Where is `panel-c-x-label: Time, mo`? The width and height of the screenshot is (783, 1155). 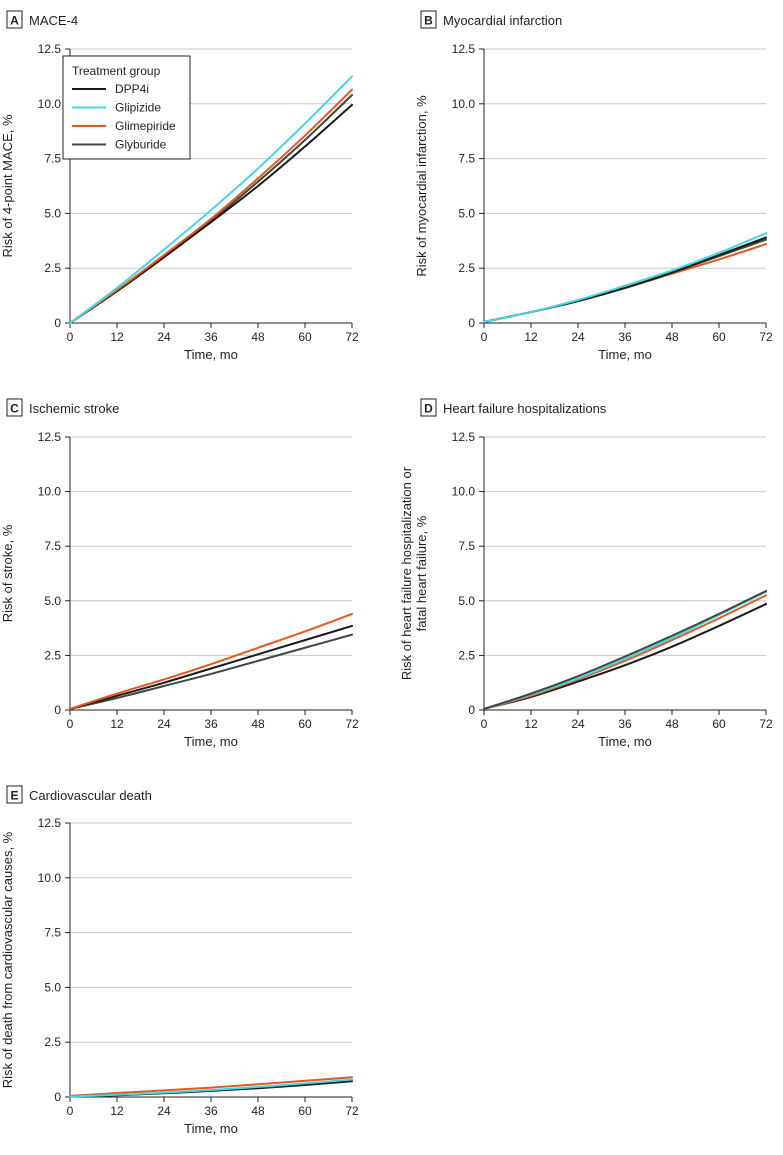
panel-c-x-label: Time, mo is located at coordinates (211, 741).